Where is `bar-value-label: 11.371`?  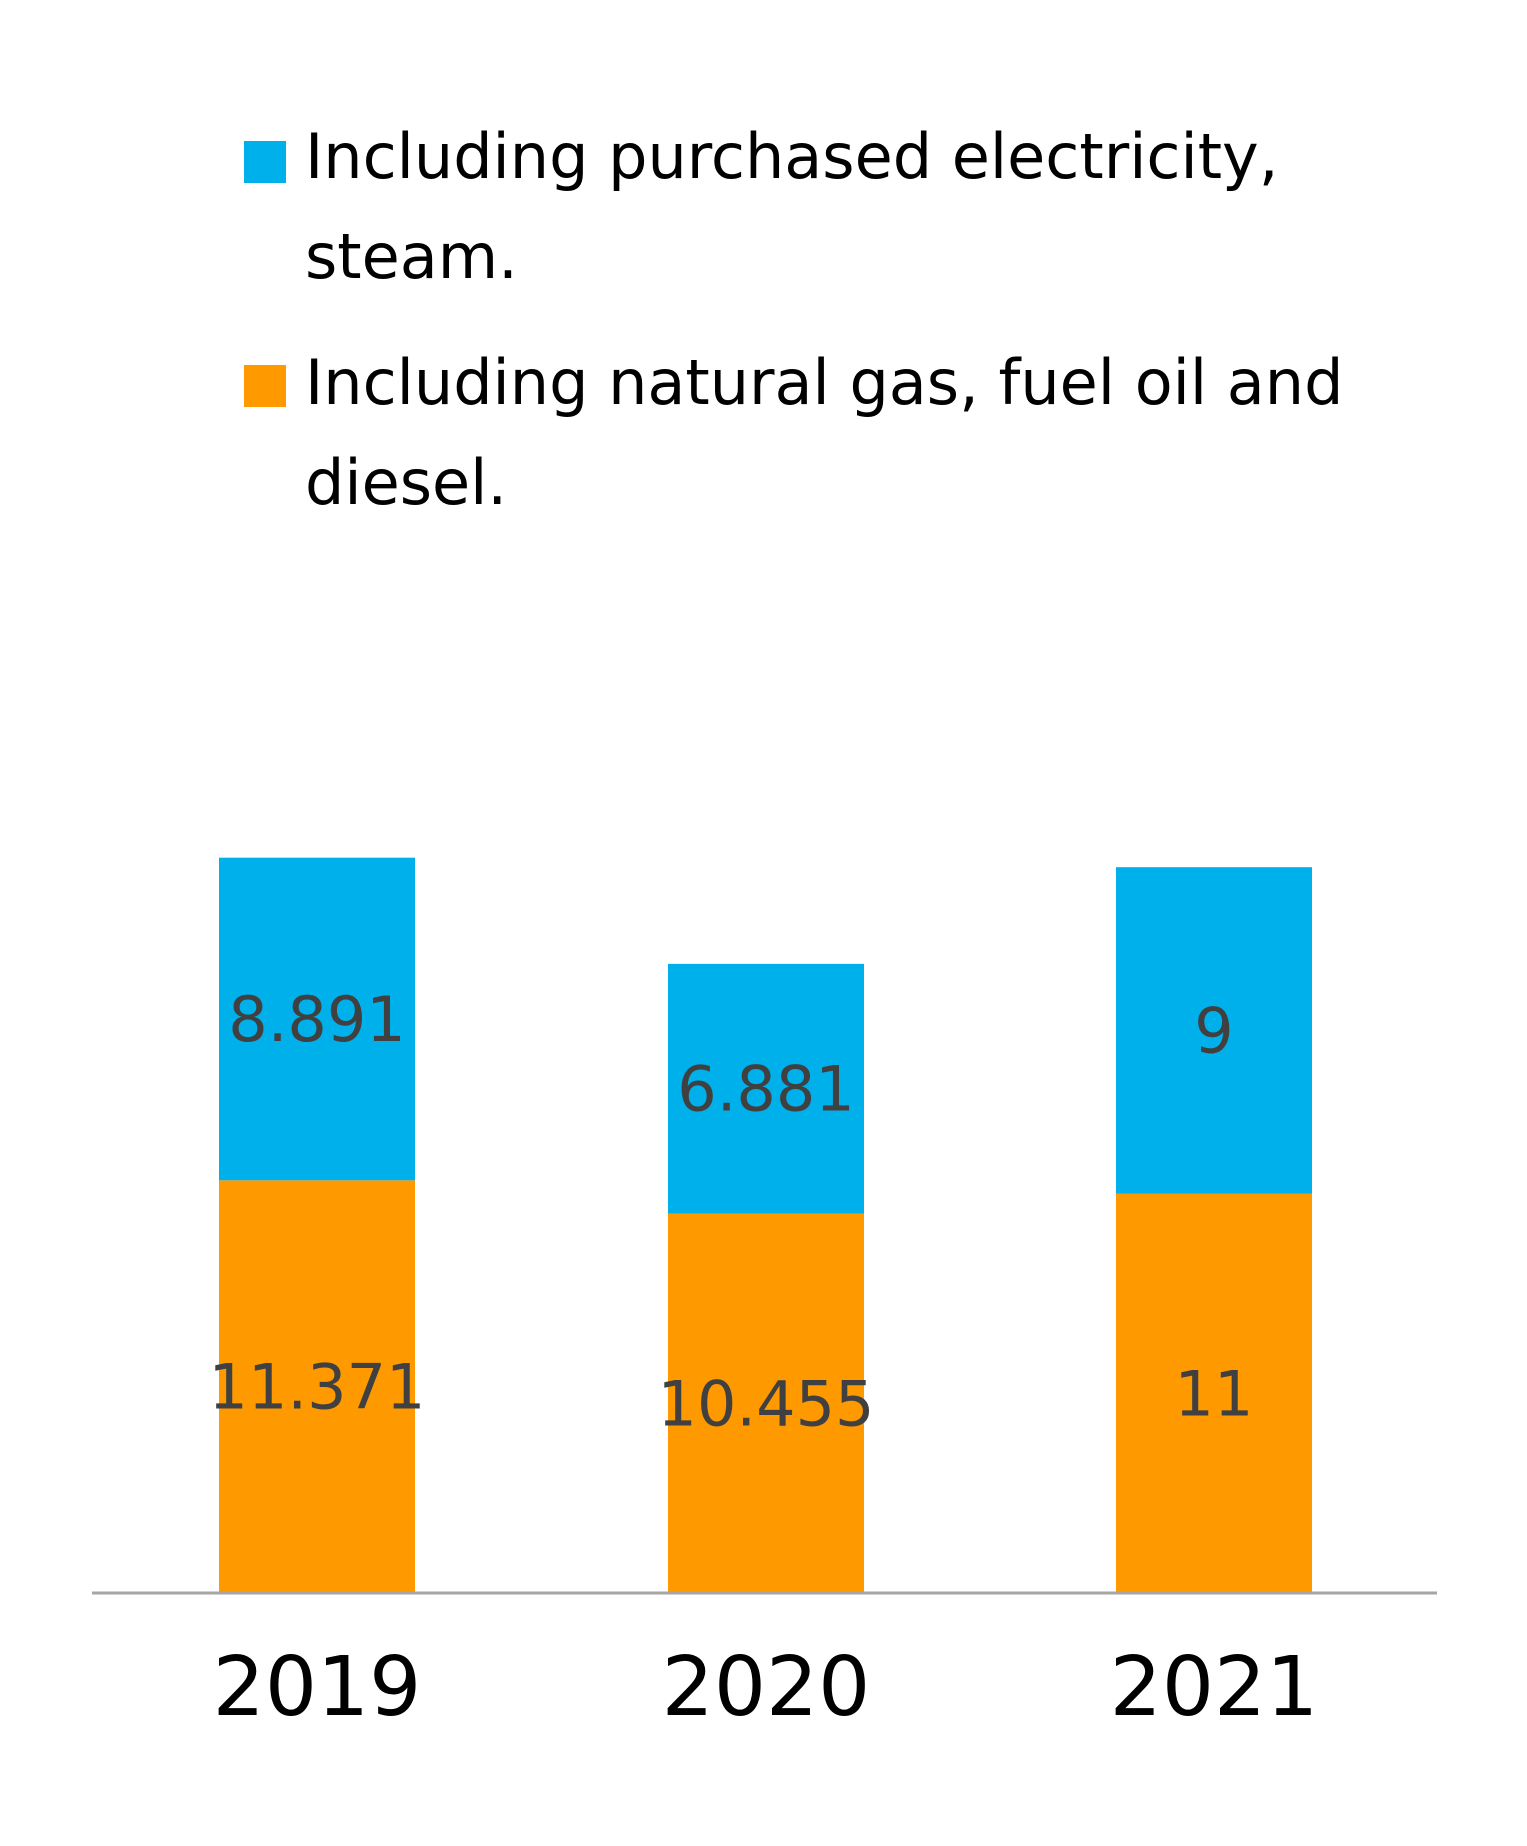 bar-value-label: 11.371 is located at coordinates (317, 1387).